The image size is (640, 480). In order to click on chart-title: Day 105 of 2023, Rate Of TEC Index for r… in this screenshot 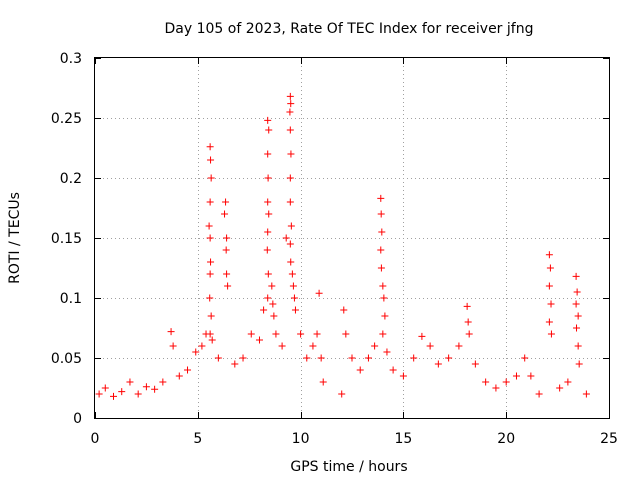, I will do `click(349, 29)`.